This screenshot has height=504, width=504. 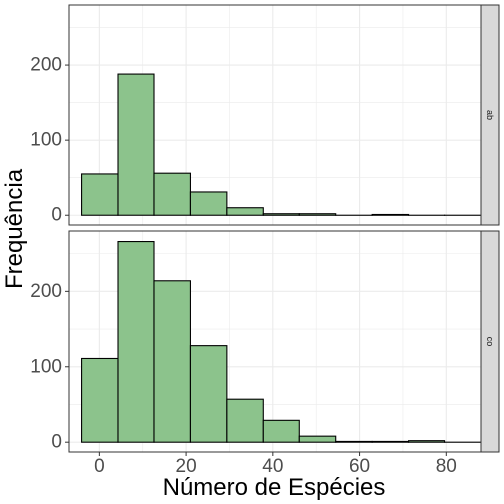 What do you see at coordinates (272, 466) in the screenshot?
I see `x-tick-label: 40` at bounding box center [272, 466].